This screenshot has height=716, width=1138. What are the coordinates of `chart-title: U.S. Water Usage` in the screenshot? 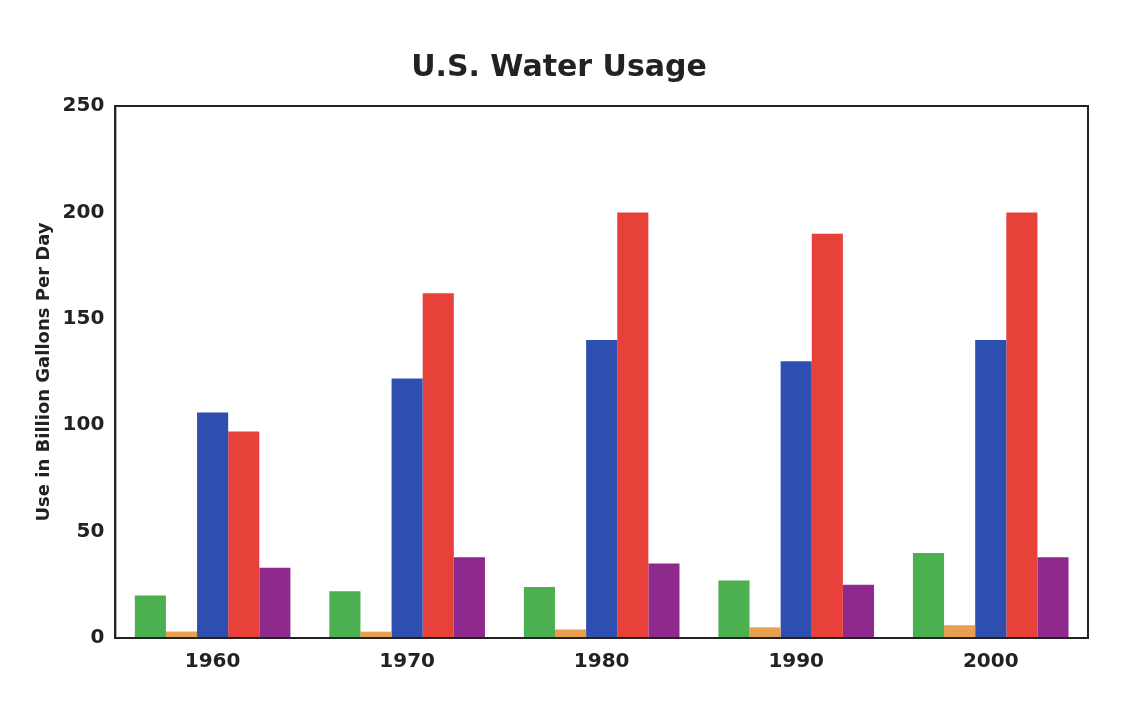 It's located at (559, 65).